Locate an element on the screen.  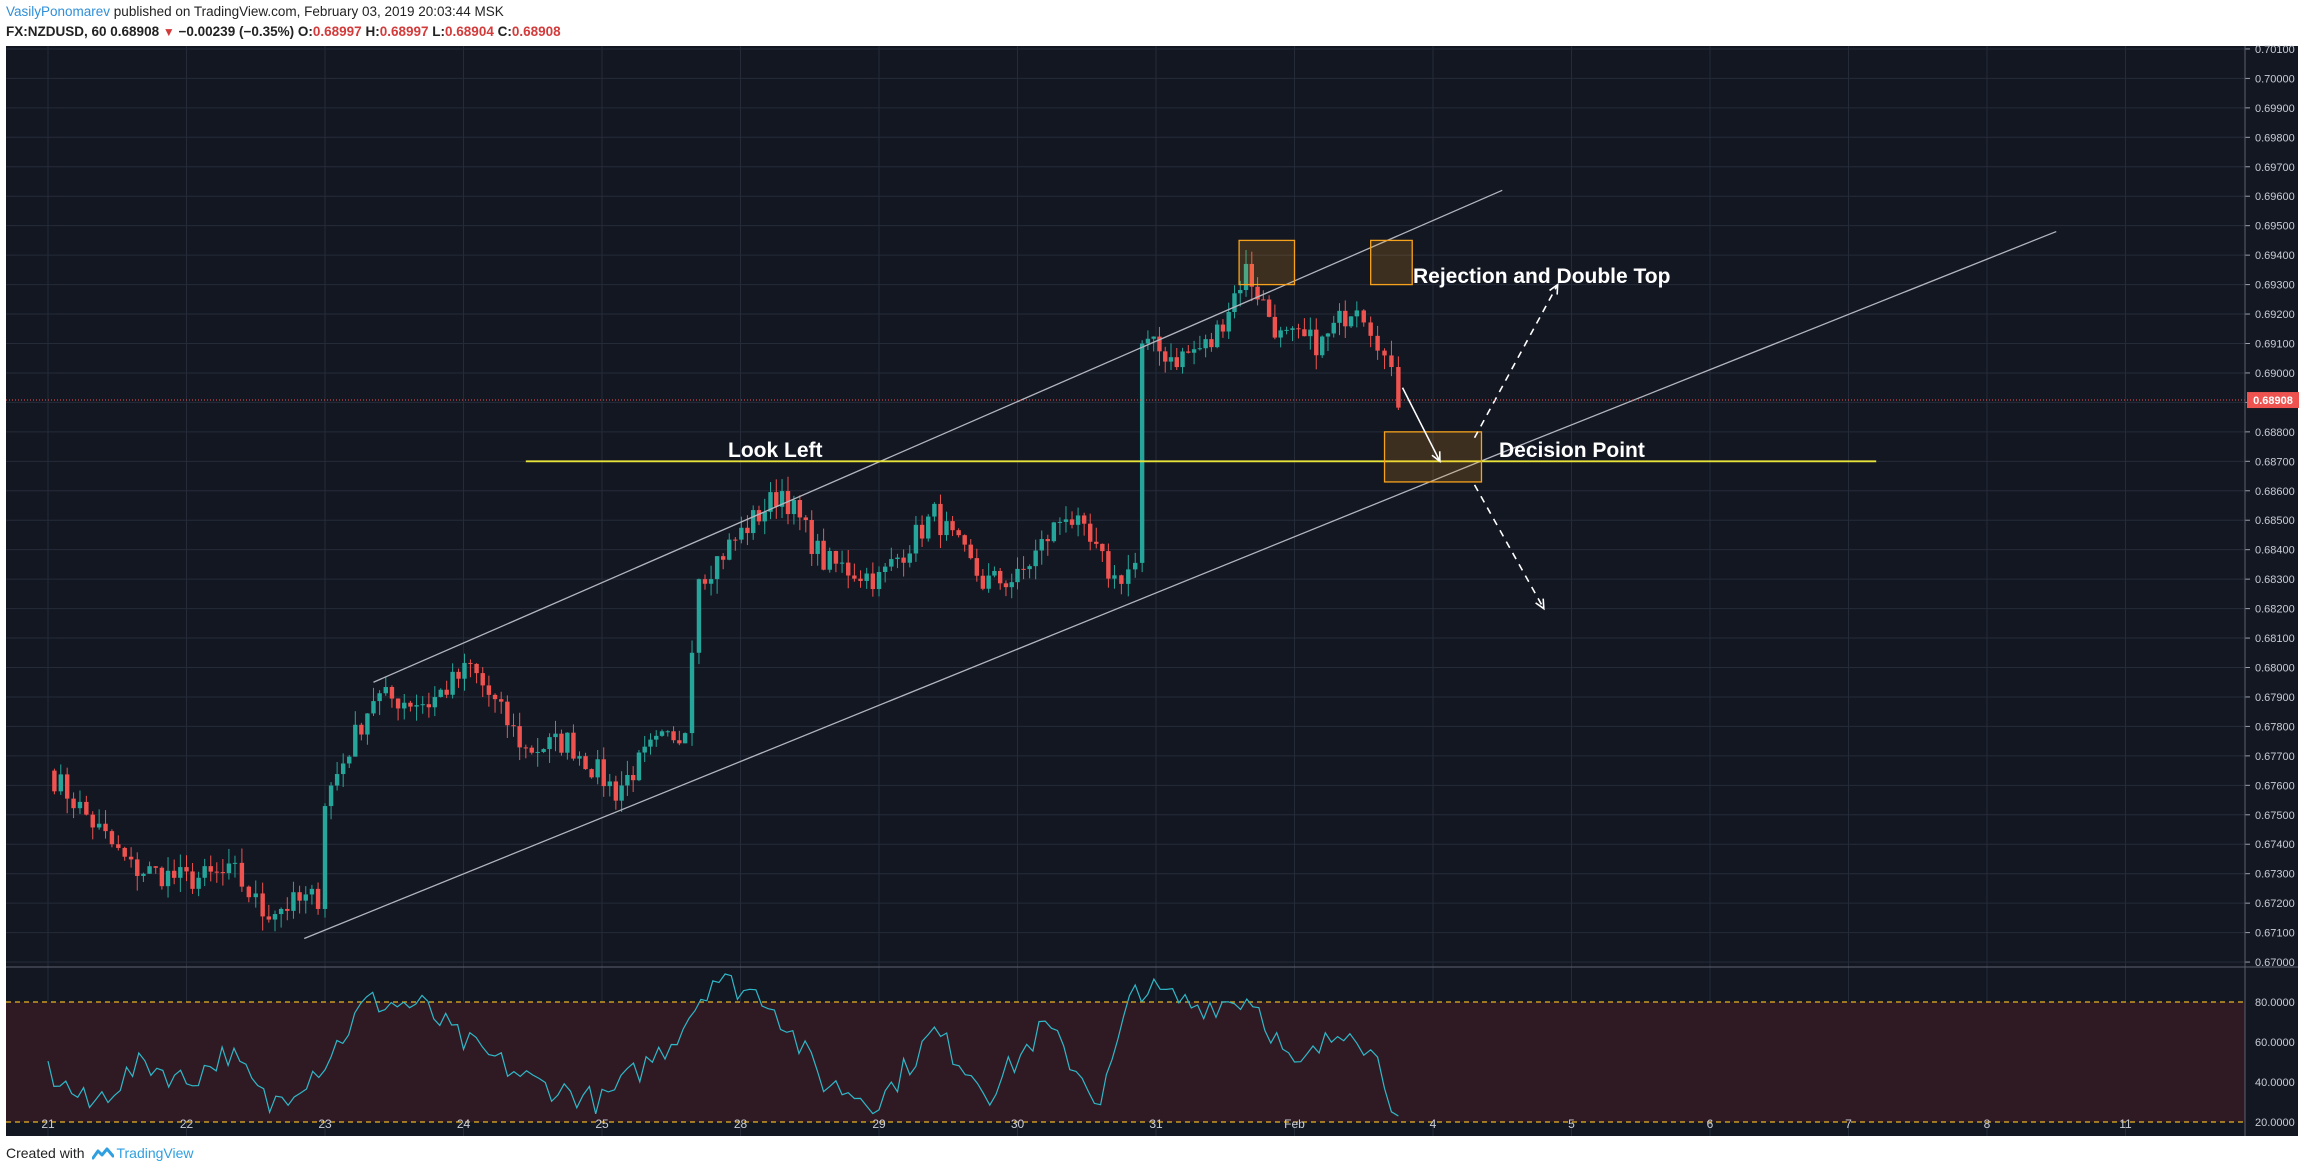
price-tick-label: 0.68600 is located at coordinates (2275, 492).